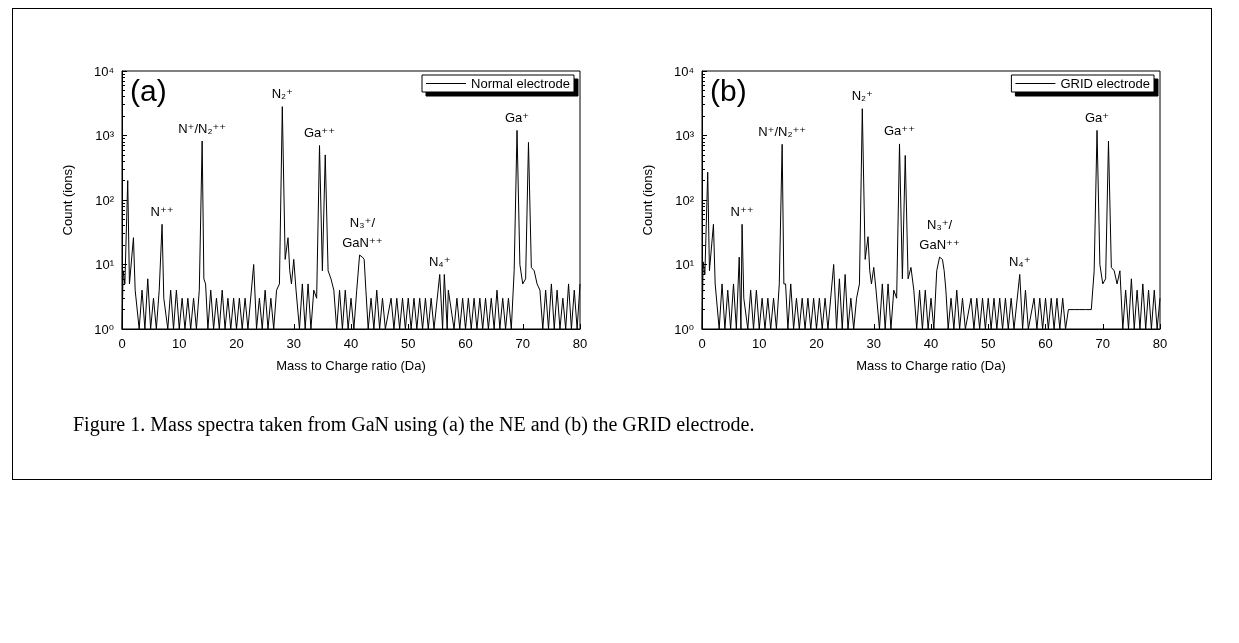 The image size is (1239, 643). What do you see at coordinates (414, 425) in the screenshot?
I see `caption: Figure 1. Mass spectra taken from GaN using (a) the NE and (b) the GRID electrode.` at bounding box center [414, 425].